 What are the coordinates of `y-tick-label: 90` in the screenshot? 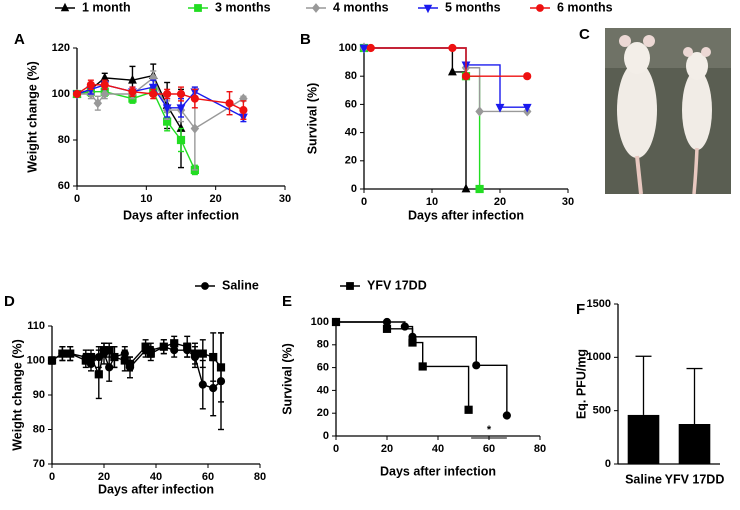 It's located at (39, 395).